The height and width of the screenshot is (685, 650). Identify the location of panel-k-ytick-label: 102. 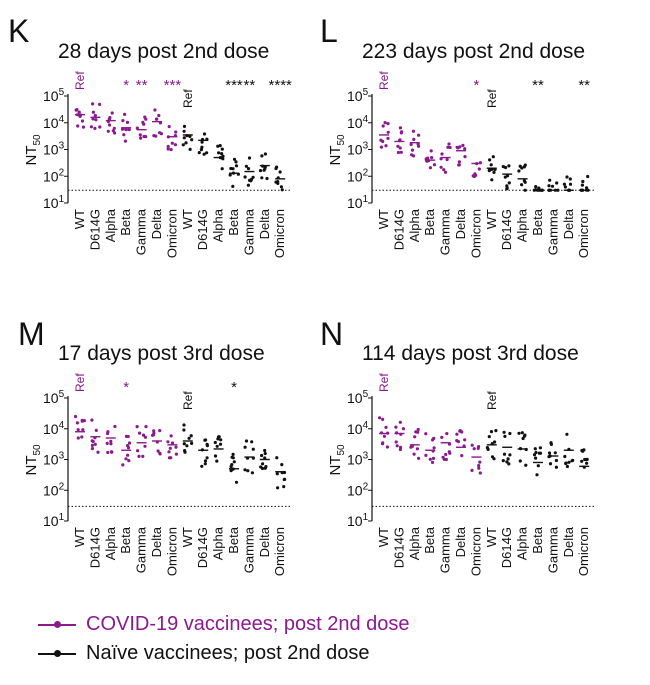
(54, 175).